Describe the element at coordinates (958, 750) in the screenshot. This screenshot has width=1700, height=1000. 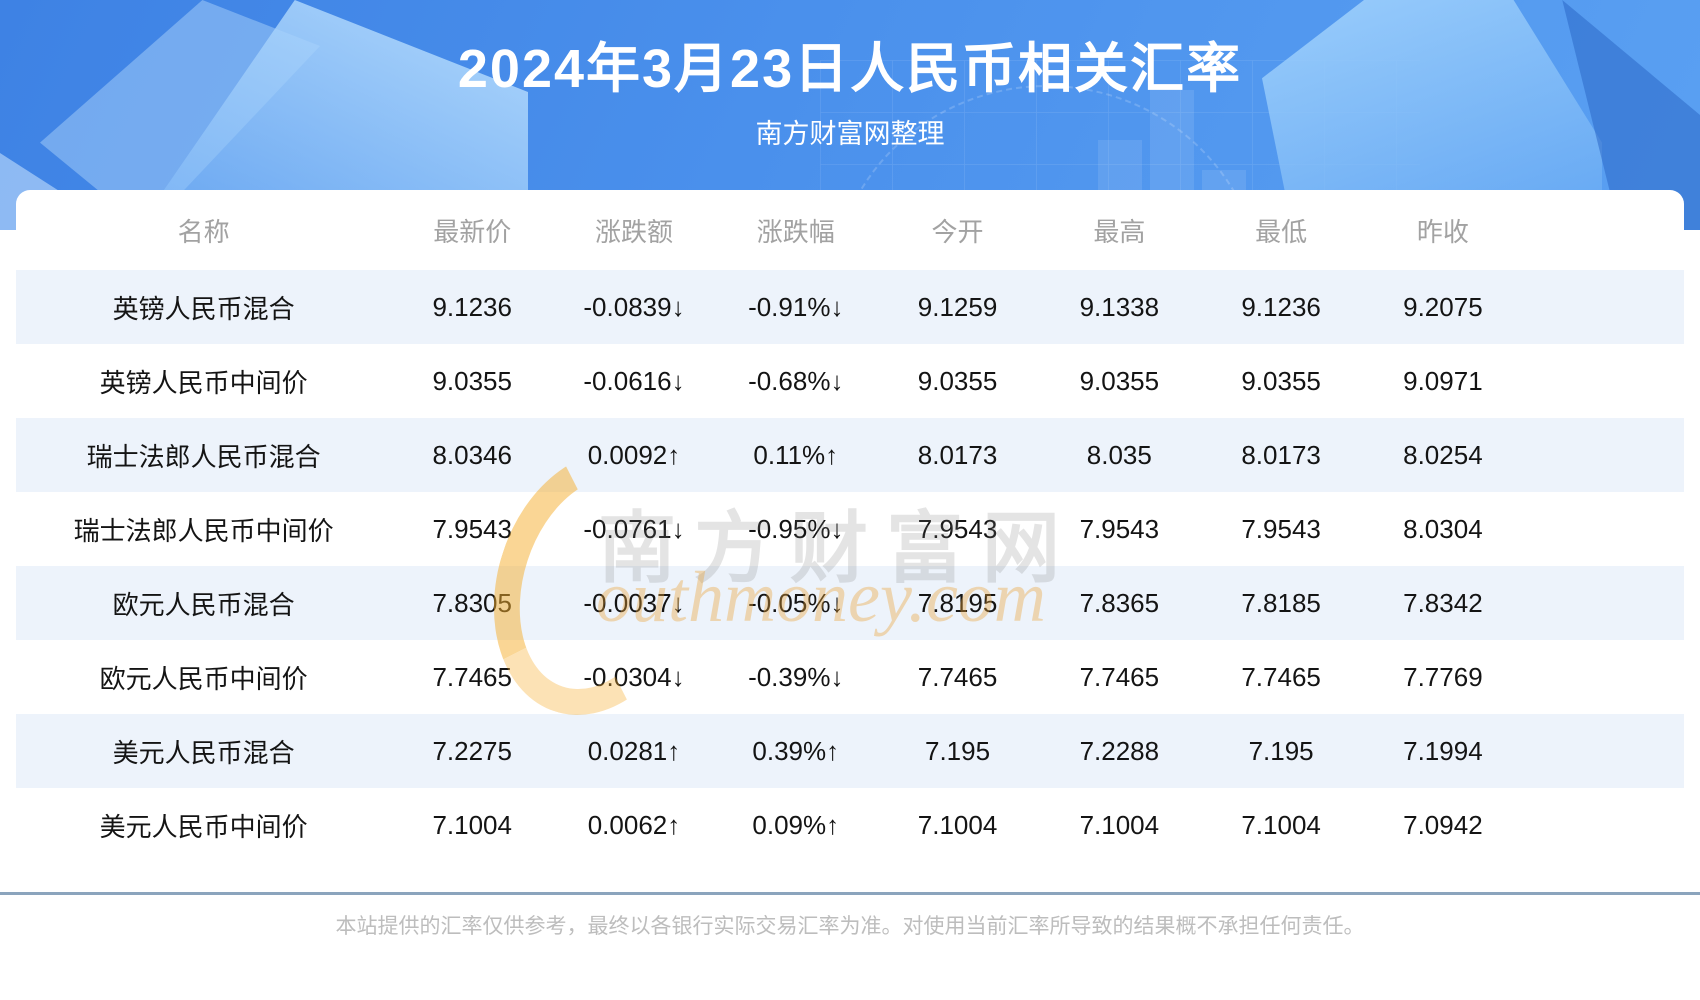
I see `cell-open: 7.195` at that location.